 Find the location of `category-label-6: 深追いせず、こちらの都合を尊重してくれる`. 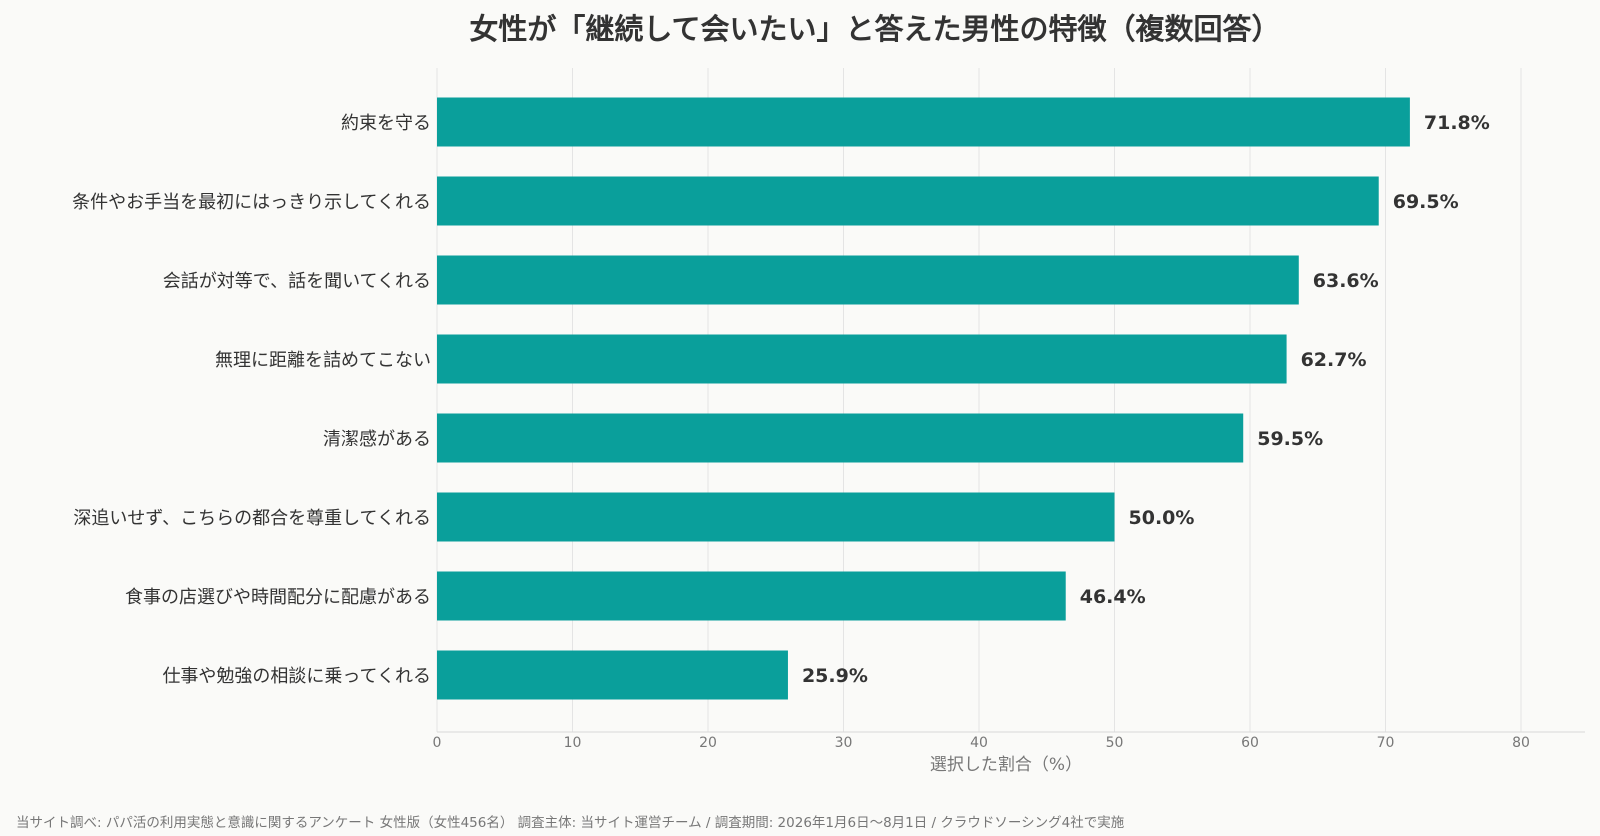

category-label-6: 深追いせず、こちらの都合を尊重してくれる is located at coordinates (252, 518).